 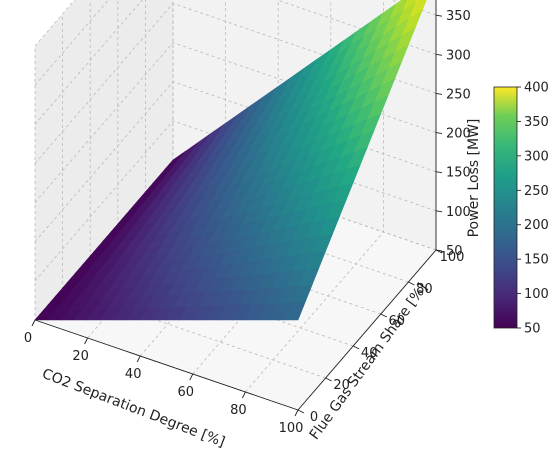 What do you see at coordinates (536, 260) in the screenshot?
I see `colorbar-tick-label: 150` at bounding box center [536, 260].